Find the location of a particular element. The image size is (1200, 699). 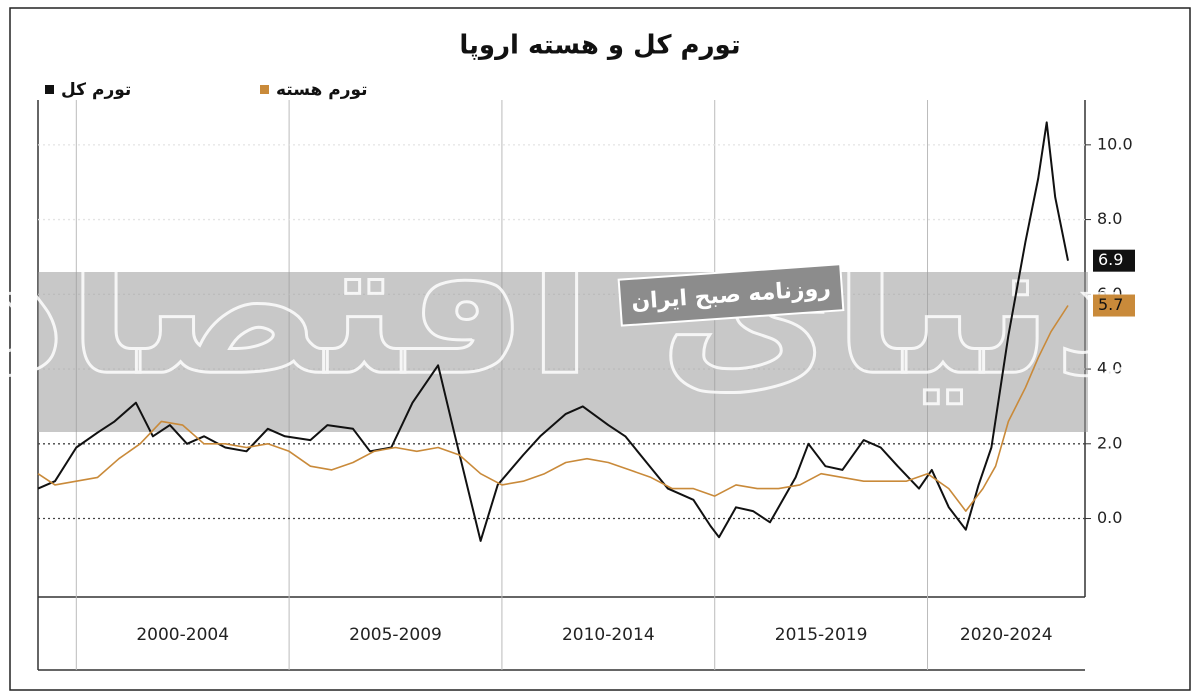

period-label: 2015-2019 is located at coordinates (821, 635).